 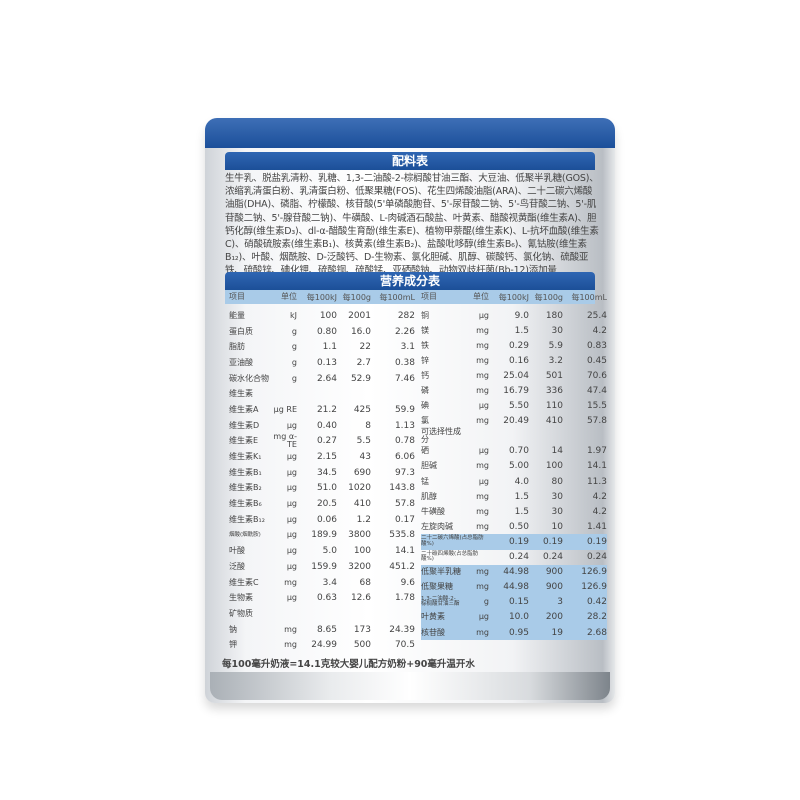 What do you see at coordinates (404, 457) in the screenshot?
I see `table-cell: 6.06` at bounding box center [404, 457].